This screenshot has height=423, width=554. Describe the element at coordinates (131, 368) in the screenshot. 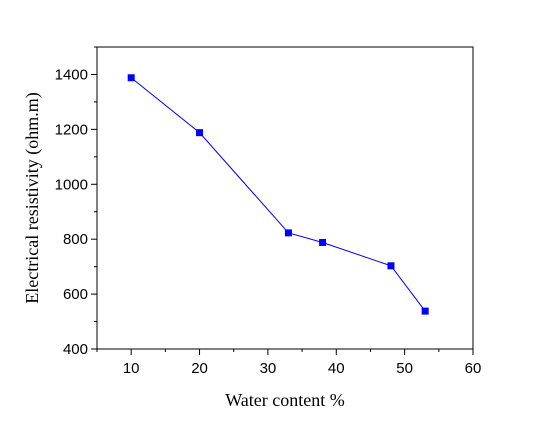

I see `x-tick-label: 10` at that location.